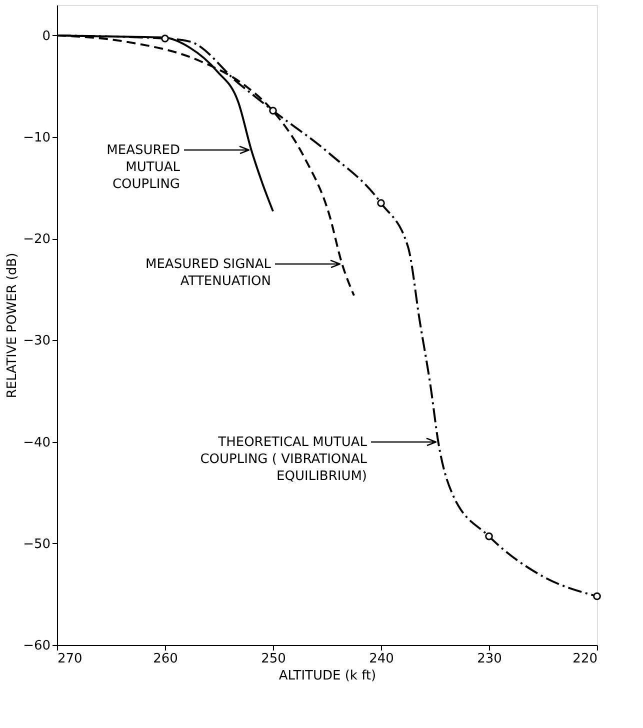  Describe the element at coordinates (273, 659) in the screenshot. I see `x-tick-label: 250` at that location.